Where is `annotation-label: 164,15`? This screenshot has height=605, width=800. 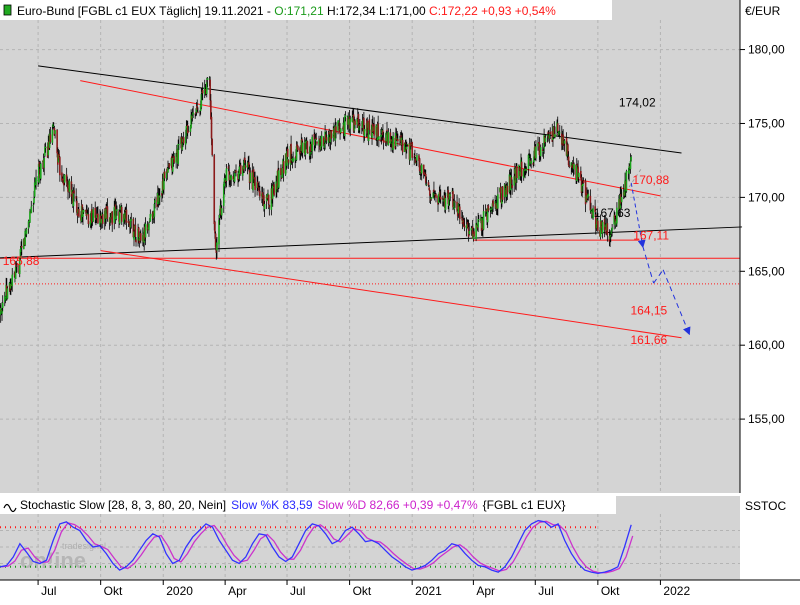
annotation-label: 164,15 is located at coordinates (648, 310).